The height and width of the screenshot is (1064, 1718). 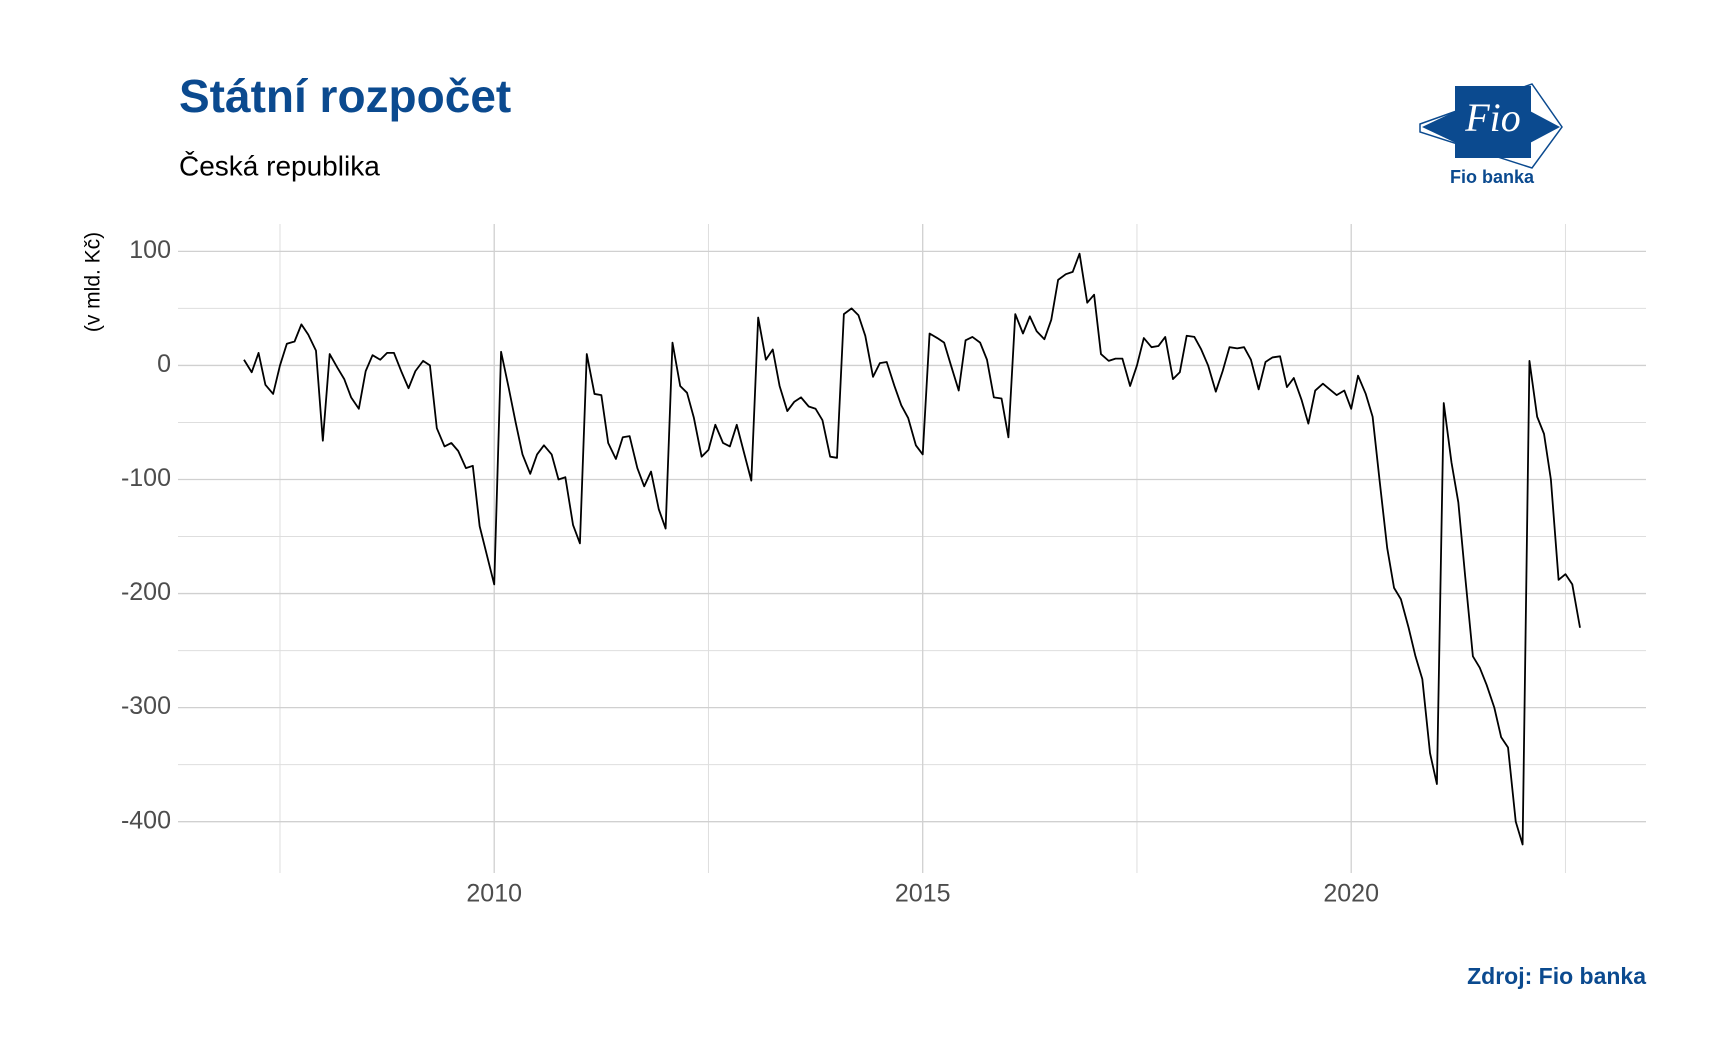 I want to click on logo-right, so click(x=1544, y=127).